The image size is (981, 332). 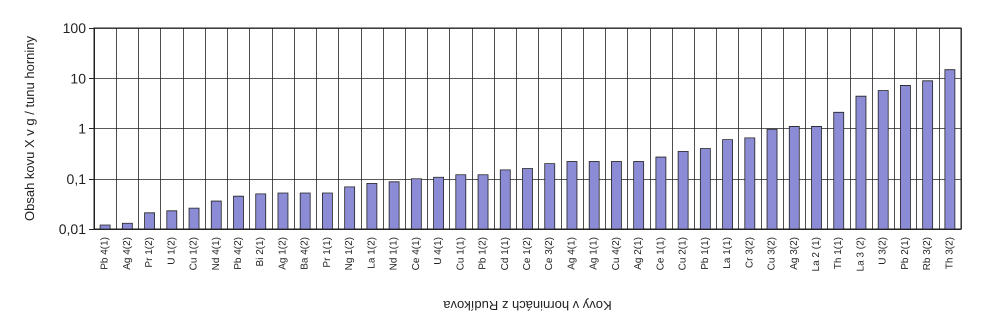 I want to click on y-tick-label: 100, so click(x=74, y=28).